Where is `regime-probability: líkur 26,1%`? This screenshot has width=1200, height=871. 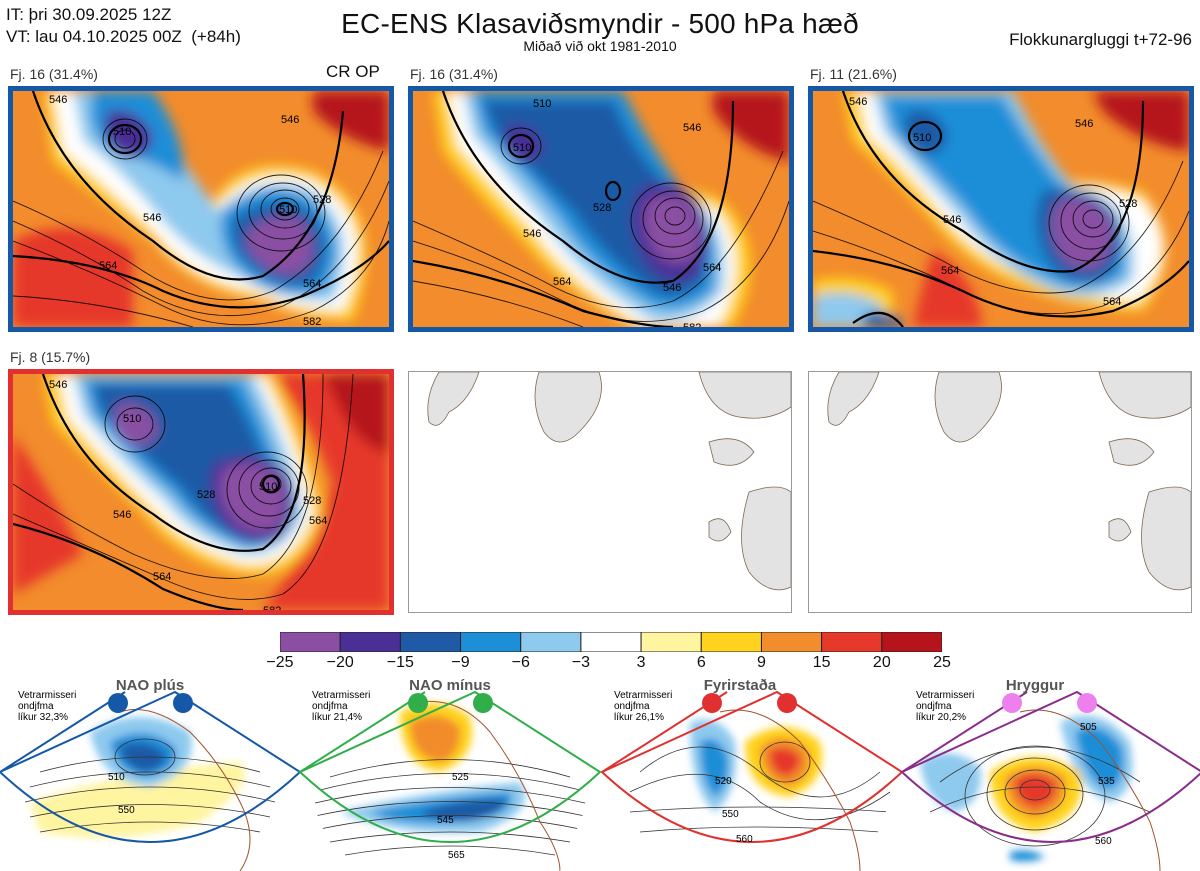
regime-probability: líkur 26,1% is located at coordinates (639, 717).